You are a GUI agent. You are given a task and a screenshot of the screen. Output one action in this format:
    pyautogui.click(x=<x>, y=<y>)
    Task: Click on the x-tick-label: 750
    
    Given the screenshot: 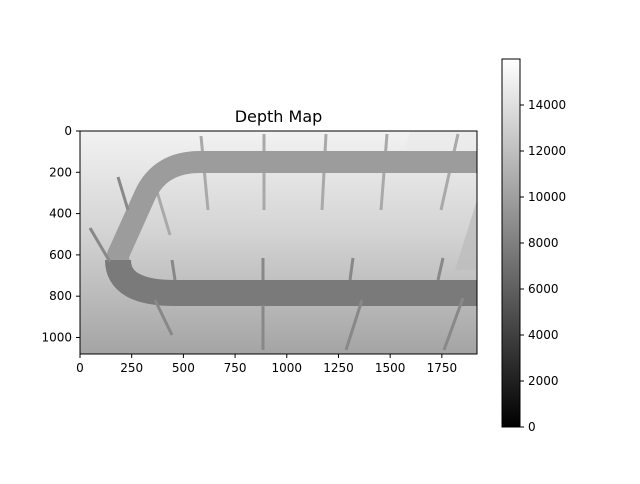 What is the action you would take?
    pyautogui.click(x=235, y=368)
    